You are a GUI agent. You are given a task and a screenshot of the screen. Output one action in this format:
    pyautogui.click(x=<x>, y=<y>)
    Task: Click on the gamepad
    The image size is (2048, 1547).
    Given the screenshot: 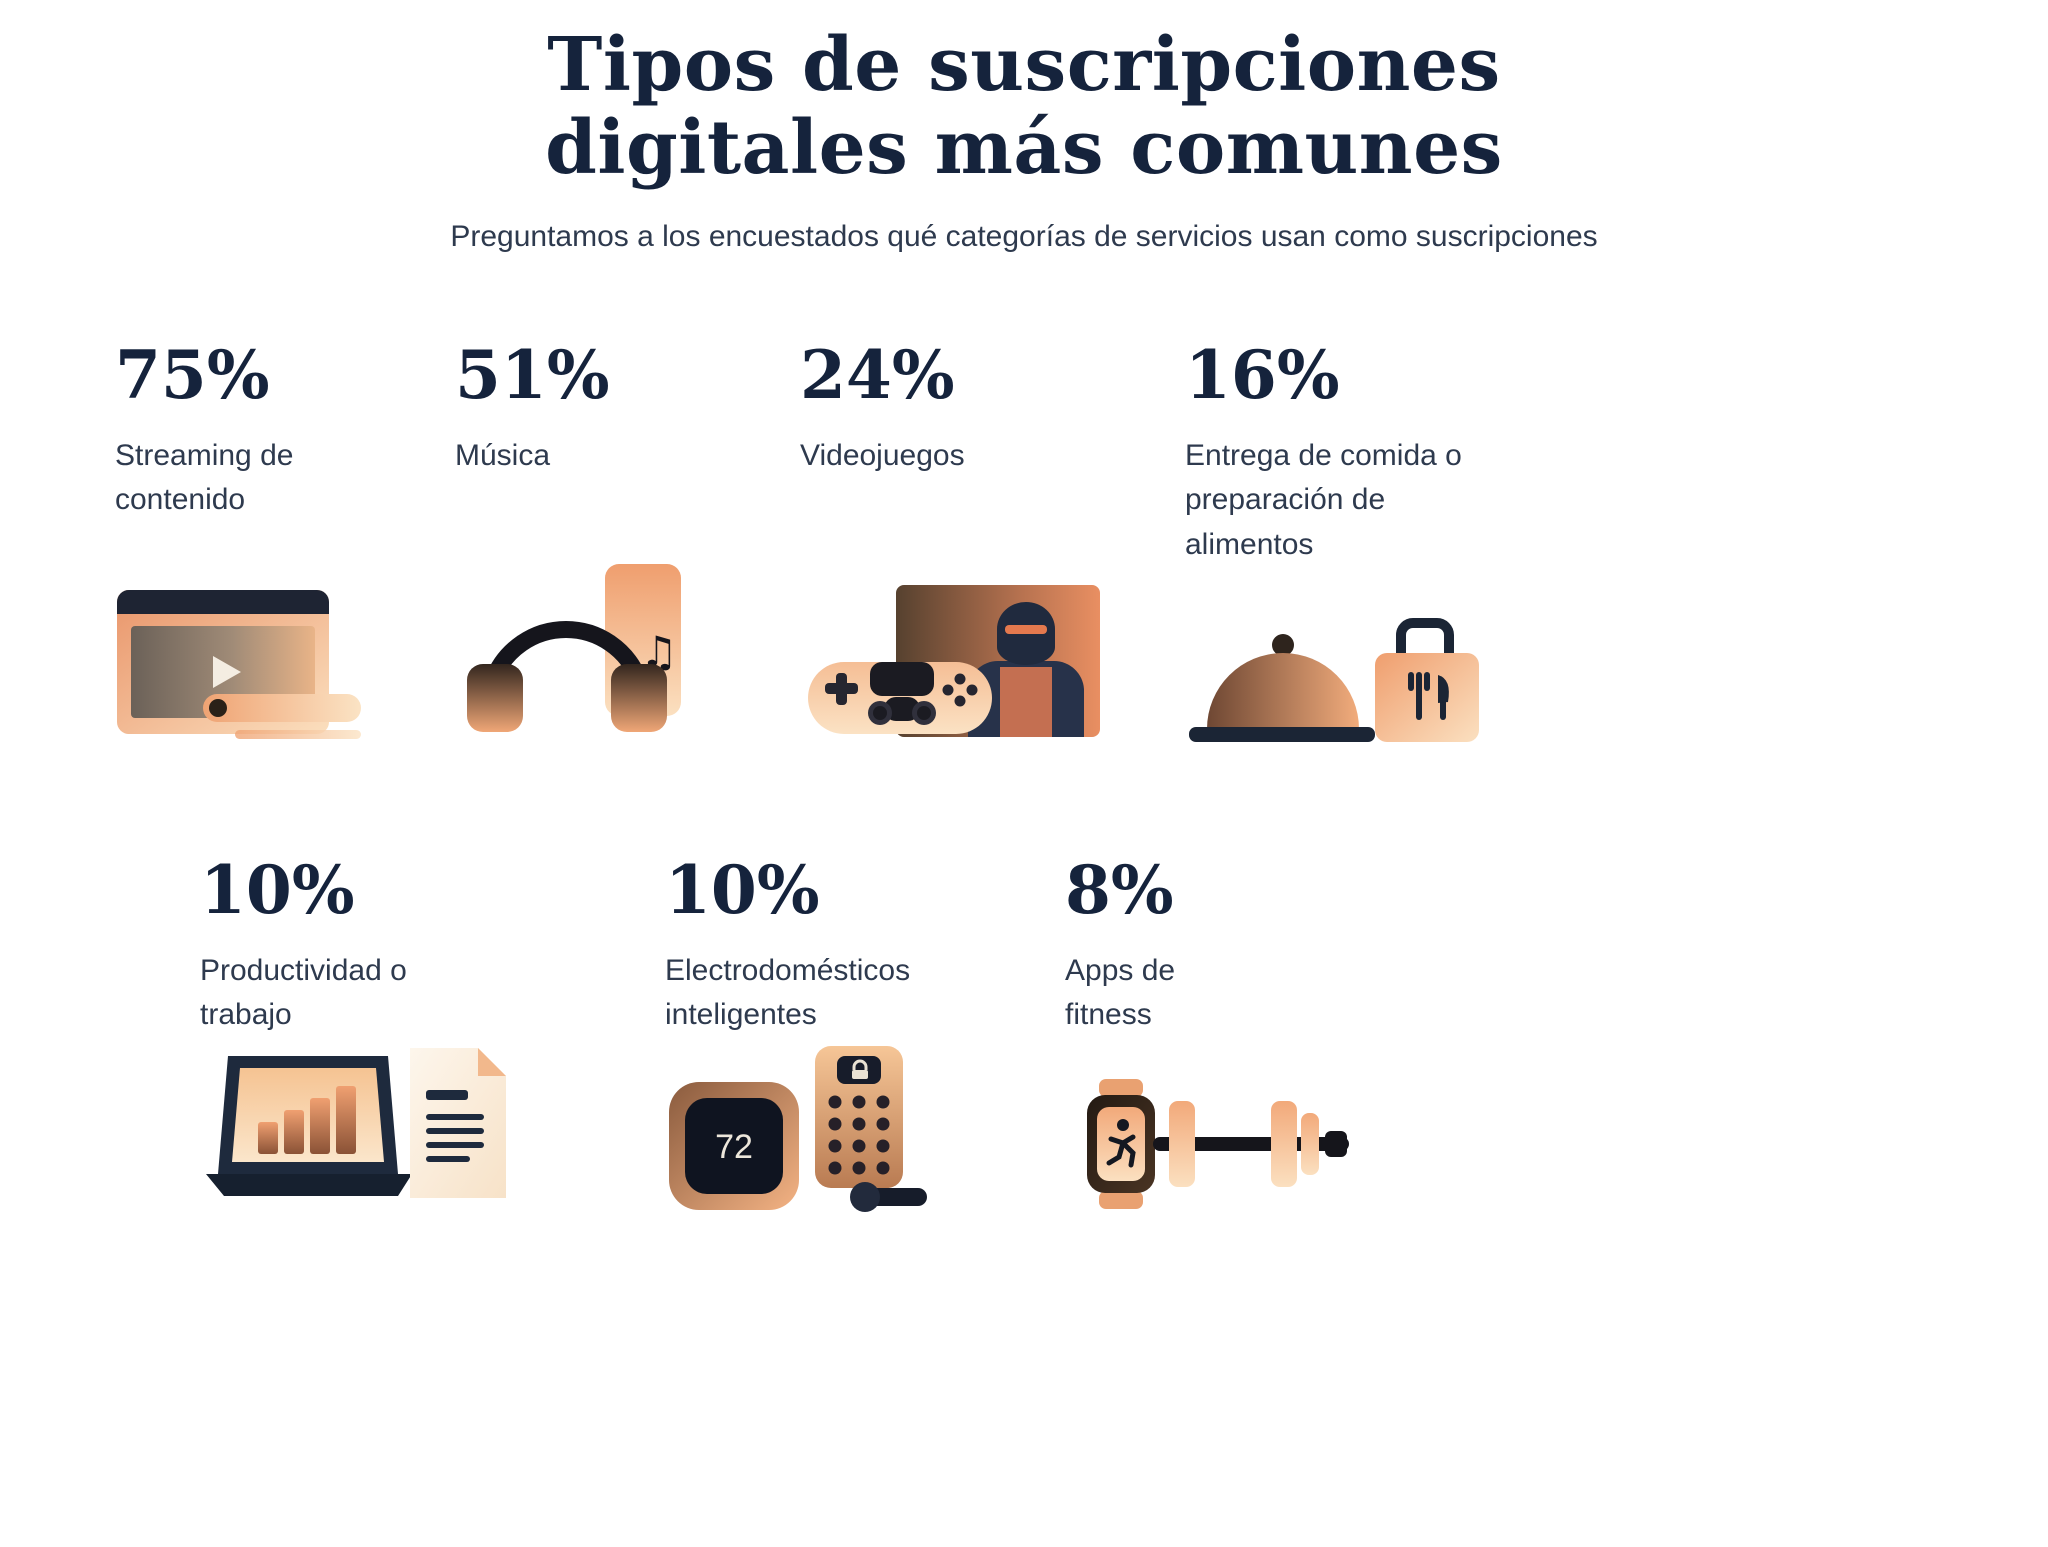 What is the action you would take?
    pyautogui.click(x=900, y=697)
    